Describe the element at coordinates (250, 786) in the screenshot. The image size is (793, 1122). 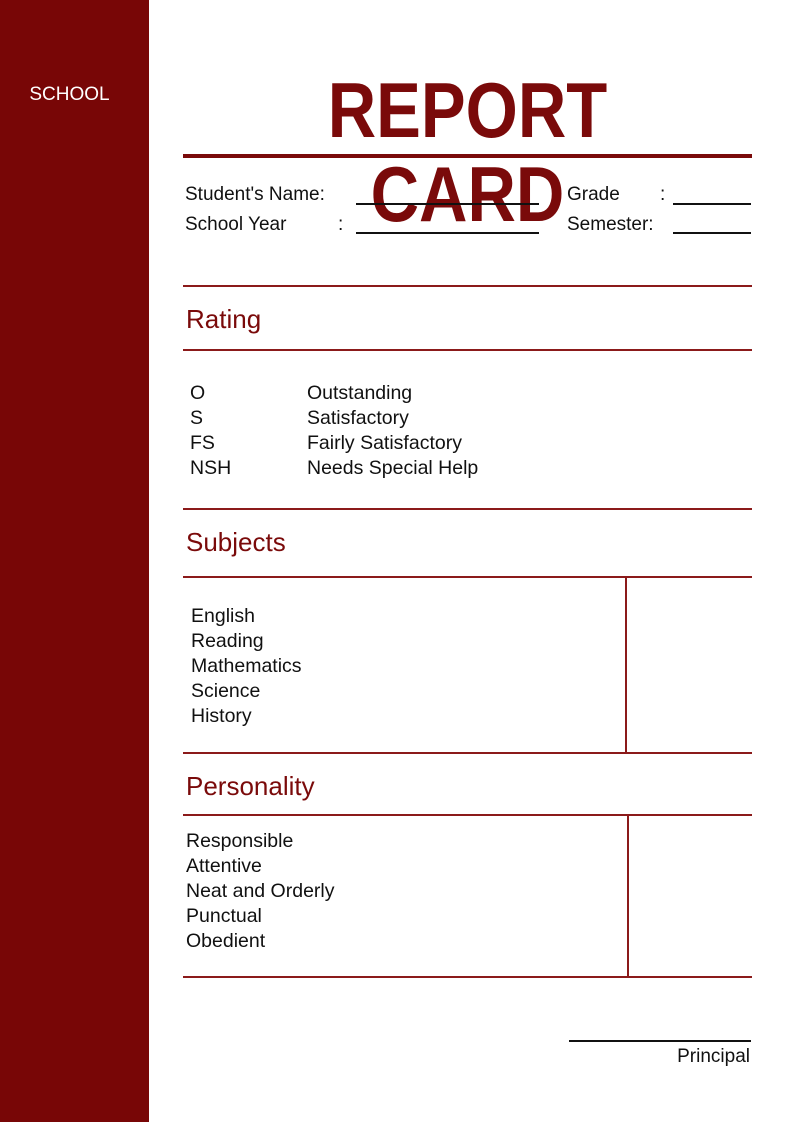
I see `personality-heading: Personality` at that location.